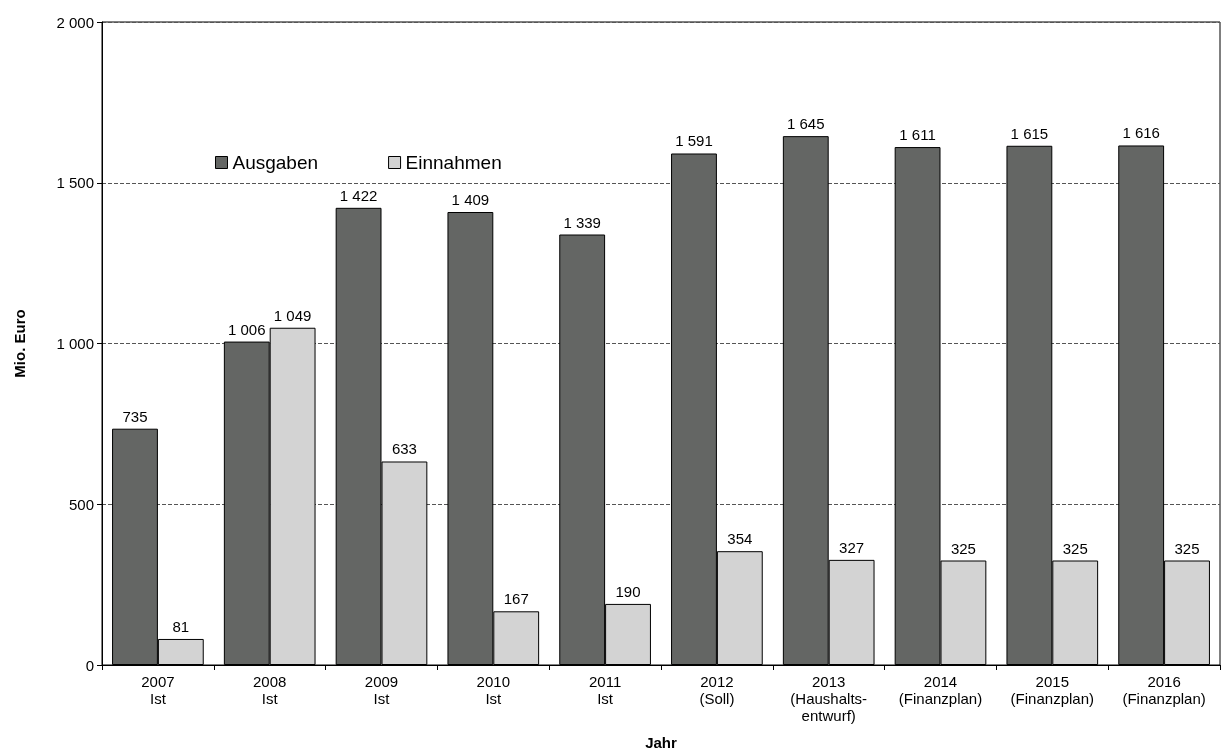 The height and width of the screenshot is (755, 1224). What do you see at coordinates (694, 141) in the screenshot?
I see `data-label: 1 591` at bounding box center [694, 141].